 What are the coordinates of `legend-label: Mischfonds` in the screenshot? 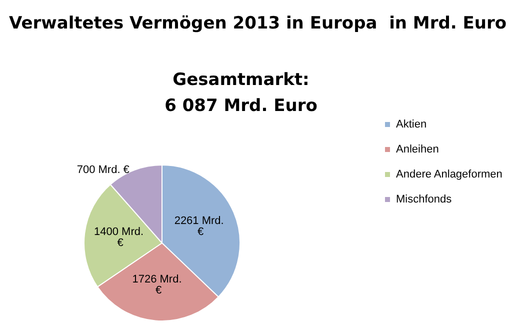 It's located at (424, 200).